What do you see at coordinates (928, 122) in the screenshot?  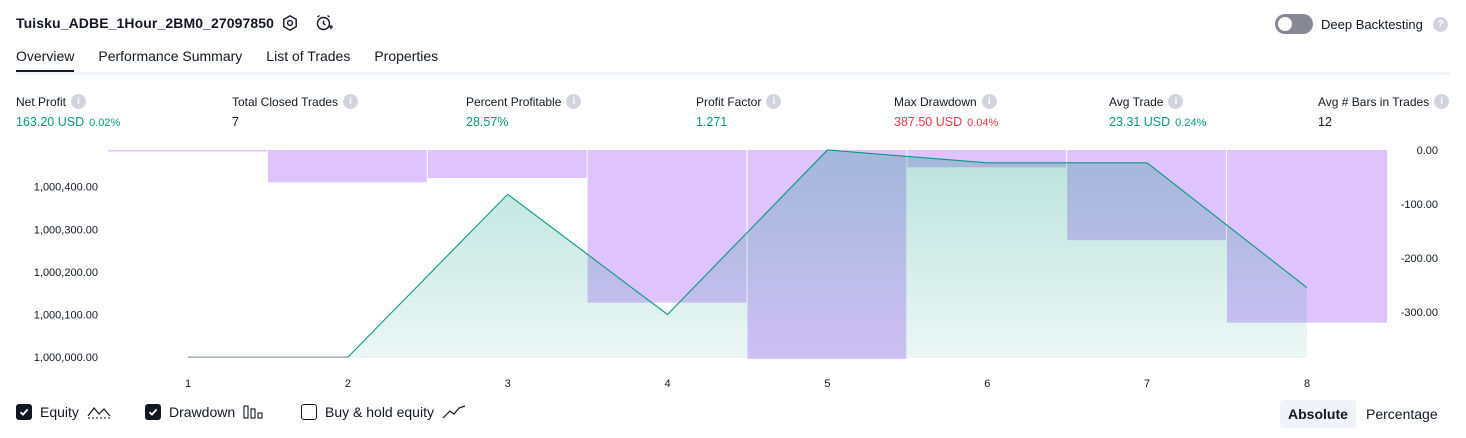 I see `metric-value: 387.50 USD` at bounding box center [928, 122].